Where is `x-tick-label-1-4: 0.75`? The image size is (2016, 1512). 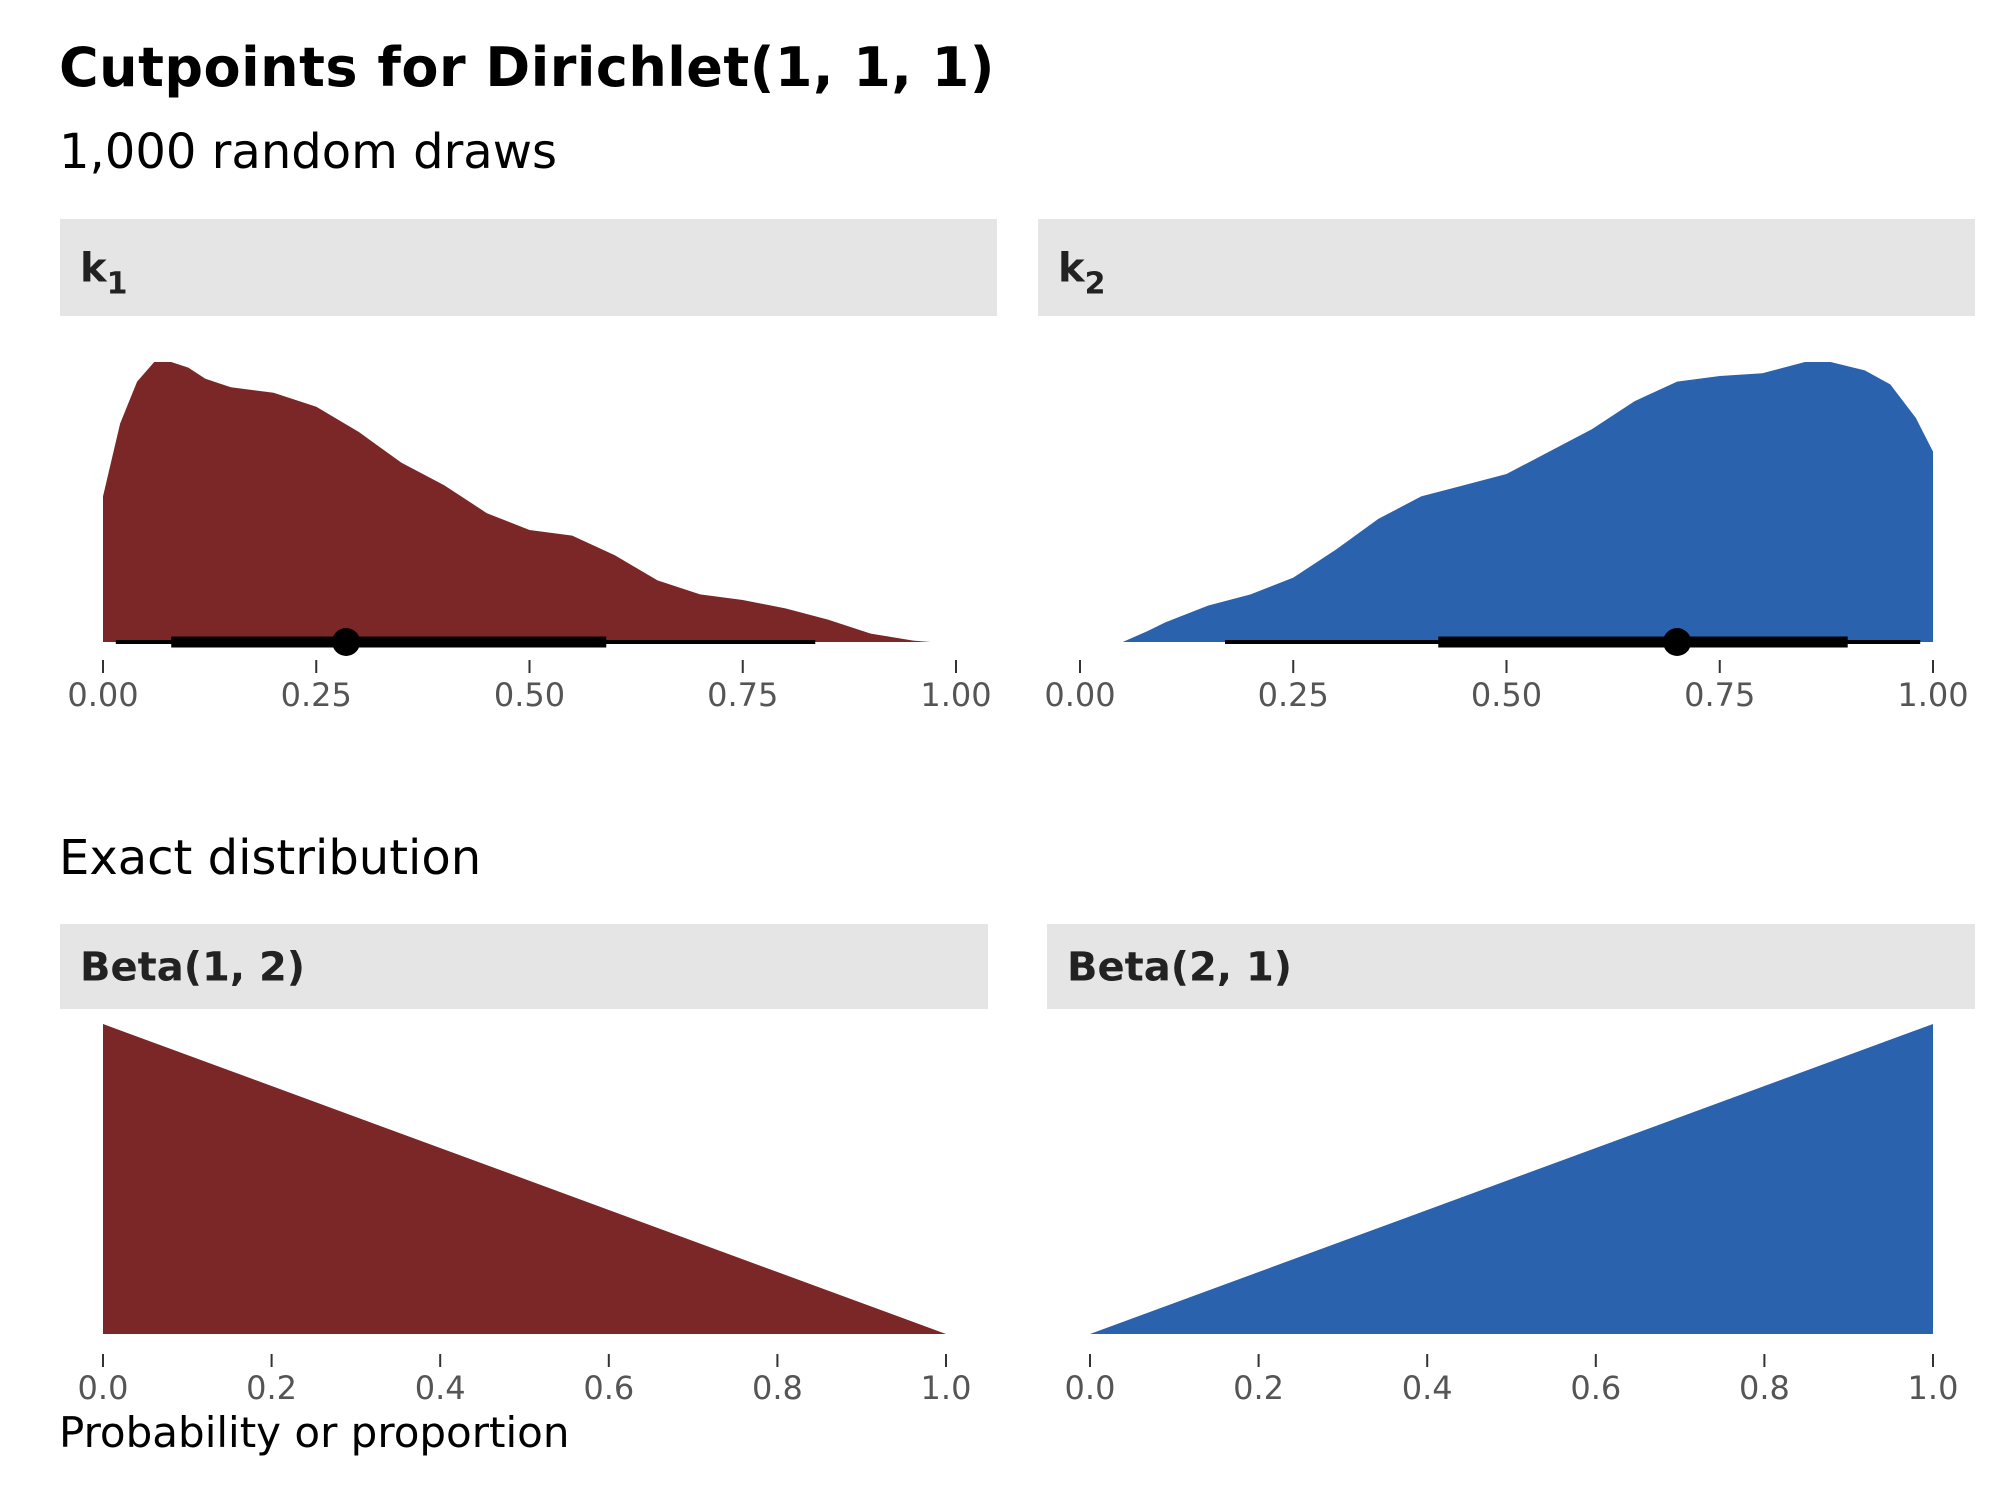
x-tick-label-1-4: 0.75 is located at coordinates (742, 695).